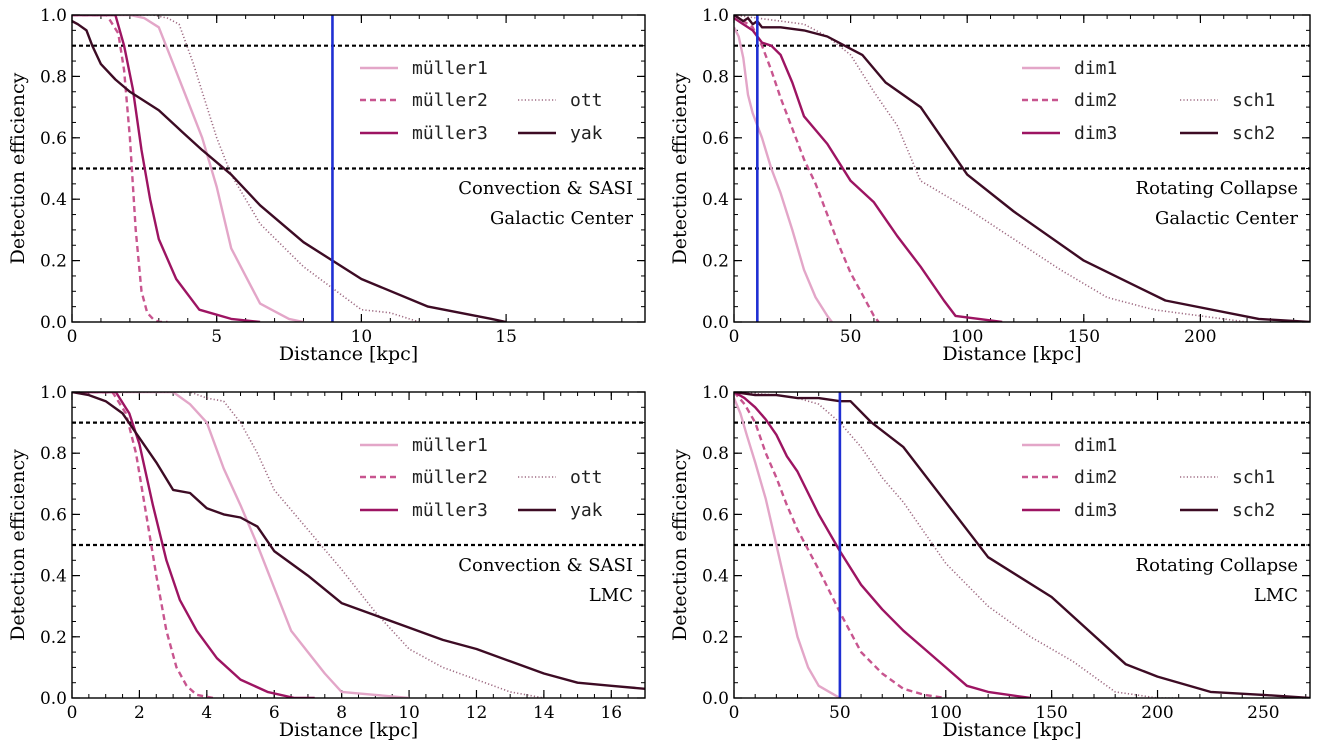 The height and width of the screenshot is (752, 1332). What do you see at coordinates (611, 713) in the screenshot?
I see `x-tick-label: 16` at bounding box center [611, 713].